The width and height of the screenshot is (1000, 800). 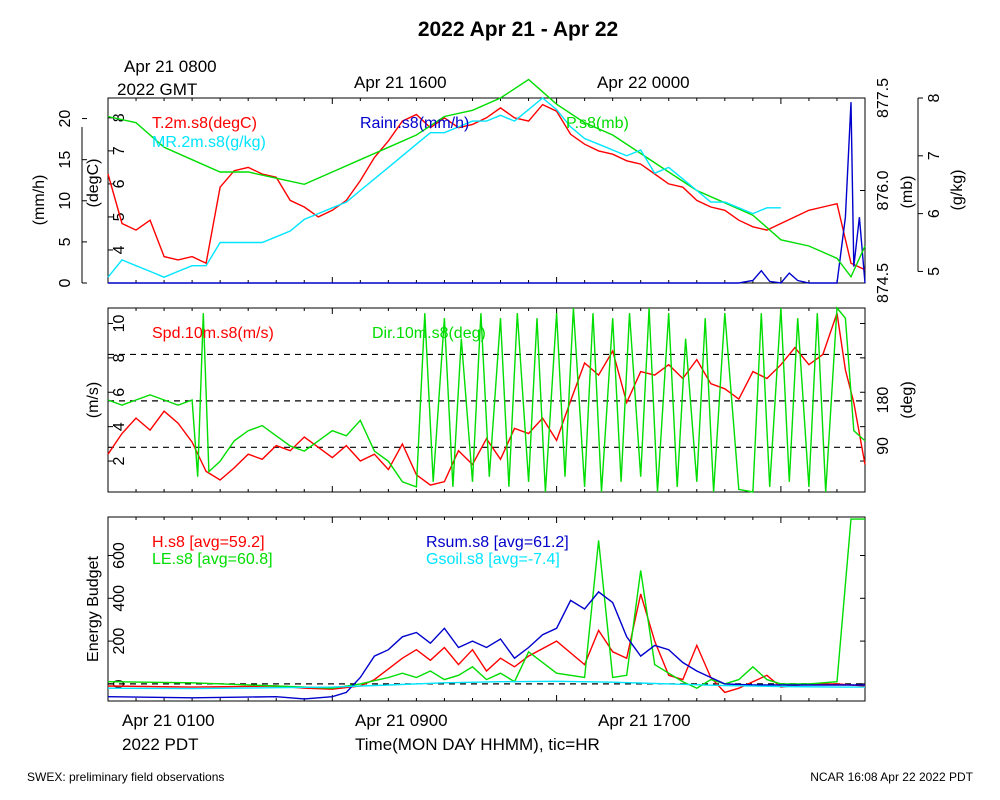 What do you see at coordinates (119, 598) in the screenshot?
I see `y-tick-label-energy: 400` at bounding box center [119, 598].